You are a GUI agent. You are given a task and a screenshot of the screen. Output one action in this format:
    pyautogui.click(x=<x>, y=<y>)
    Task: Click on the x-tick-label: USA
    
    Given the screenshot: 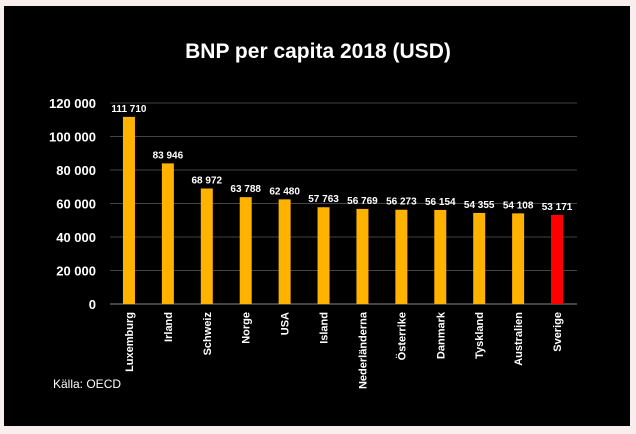 What is the action you would take?
    pyautogui.click(x=286, y=323)
    